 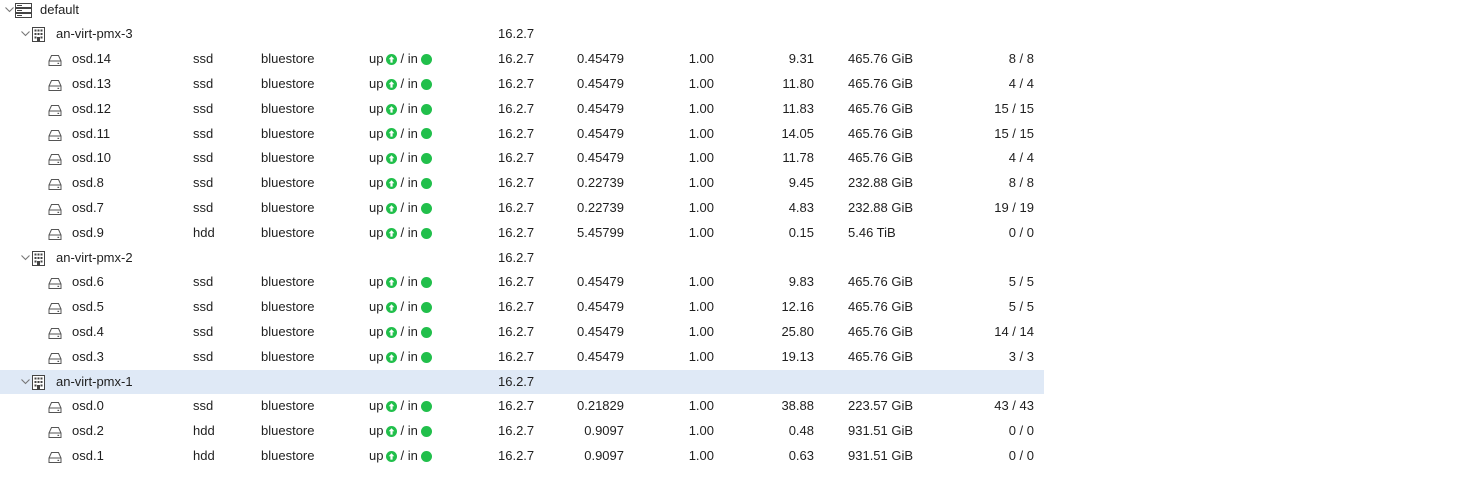 I want to click on osd-latency: 4.83, so click(x=801, y=207).